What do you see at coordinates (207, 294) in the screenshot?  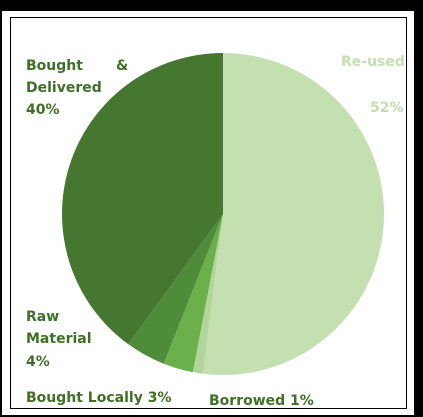 I see `pie-slice-borrowed` at bounding box center [207, 294].